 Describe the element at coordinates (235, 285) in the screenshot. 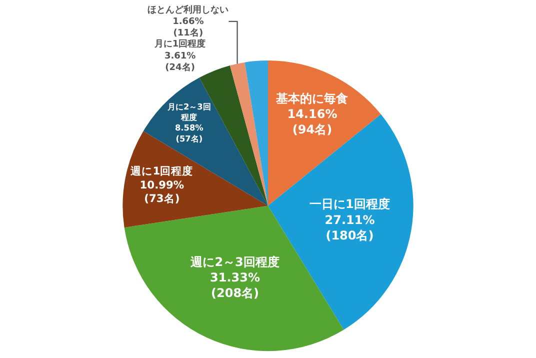

I see `data-label: 31.33% (208名)` at that location.